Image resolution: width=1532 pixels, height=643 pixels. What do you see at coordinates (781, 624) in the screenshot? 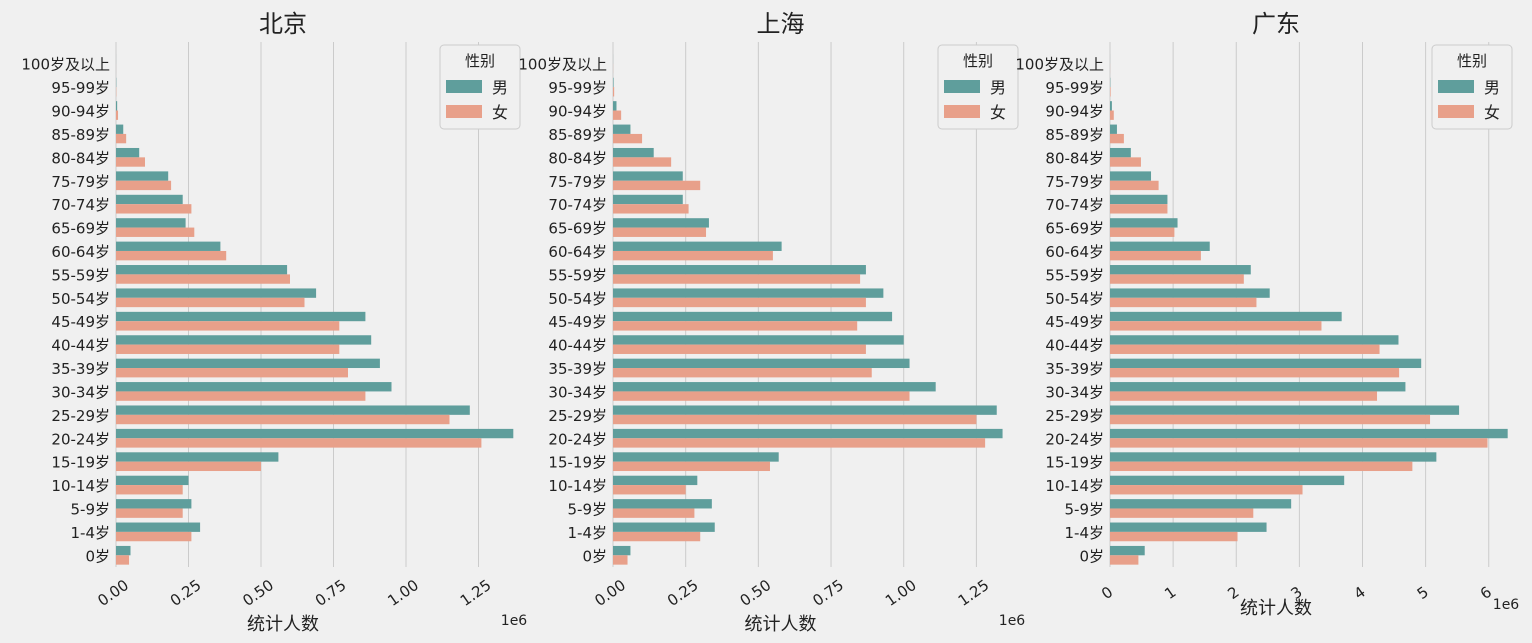
I see `x-axis-label: 统计人数` at bounding box center [781, 624].